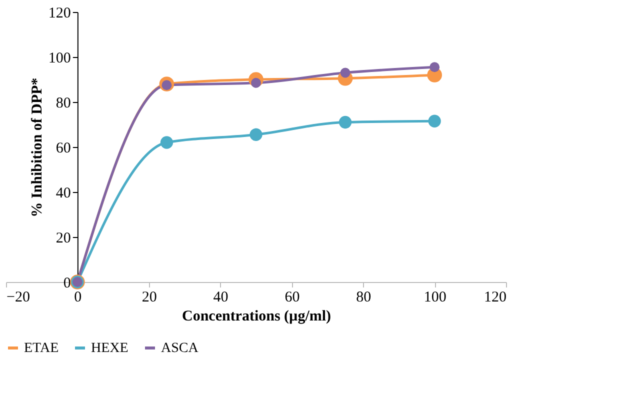 This screenshot has height=409, width=623. Describe the element at coordinates (63, 194) in the screenshot. I see `y-tick-label: 40` at that location.